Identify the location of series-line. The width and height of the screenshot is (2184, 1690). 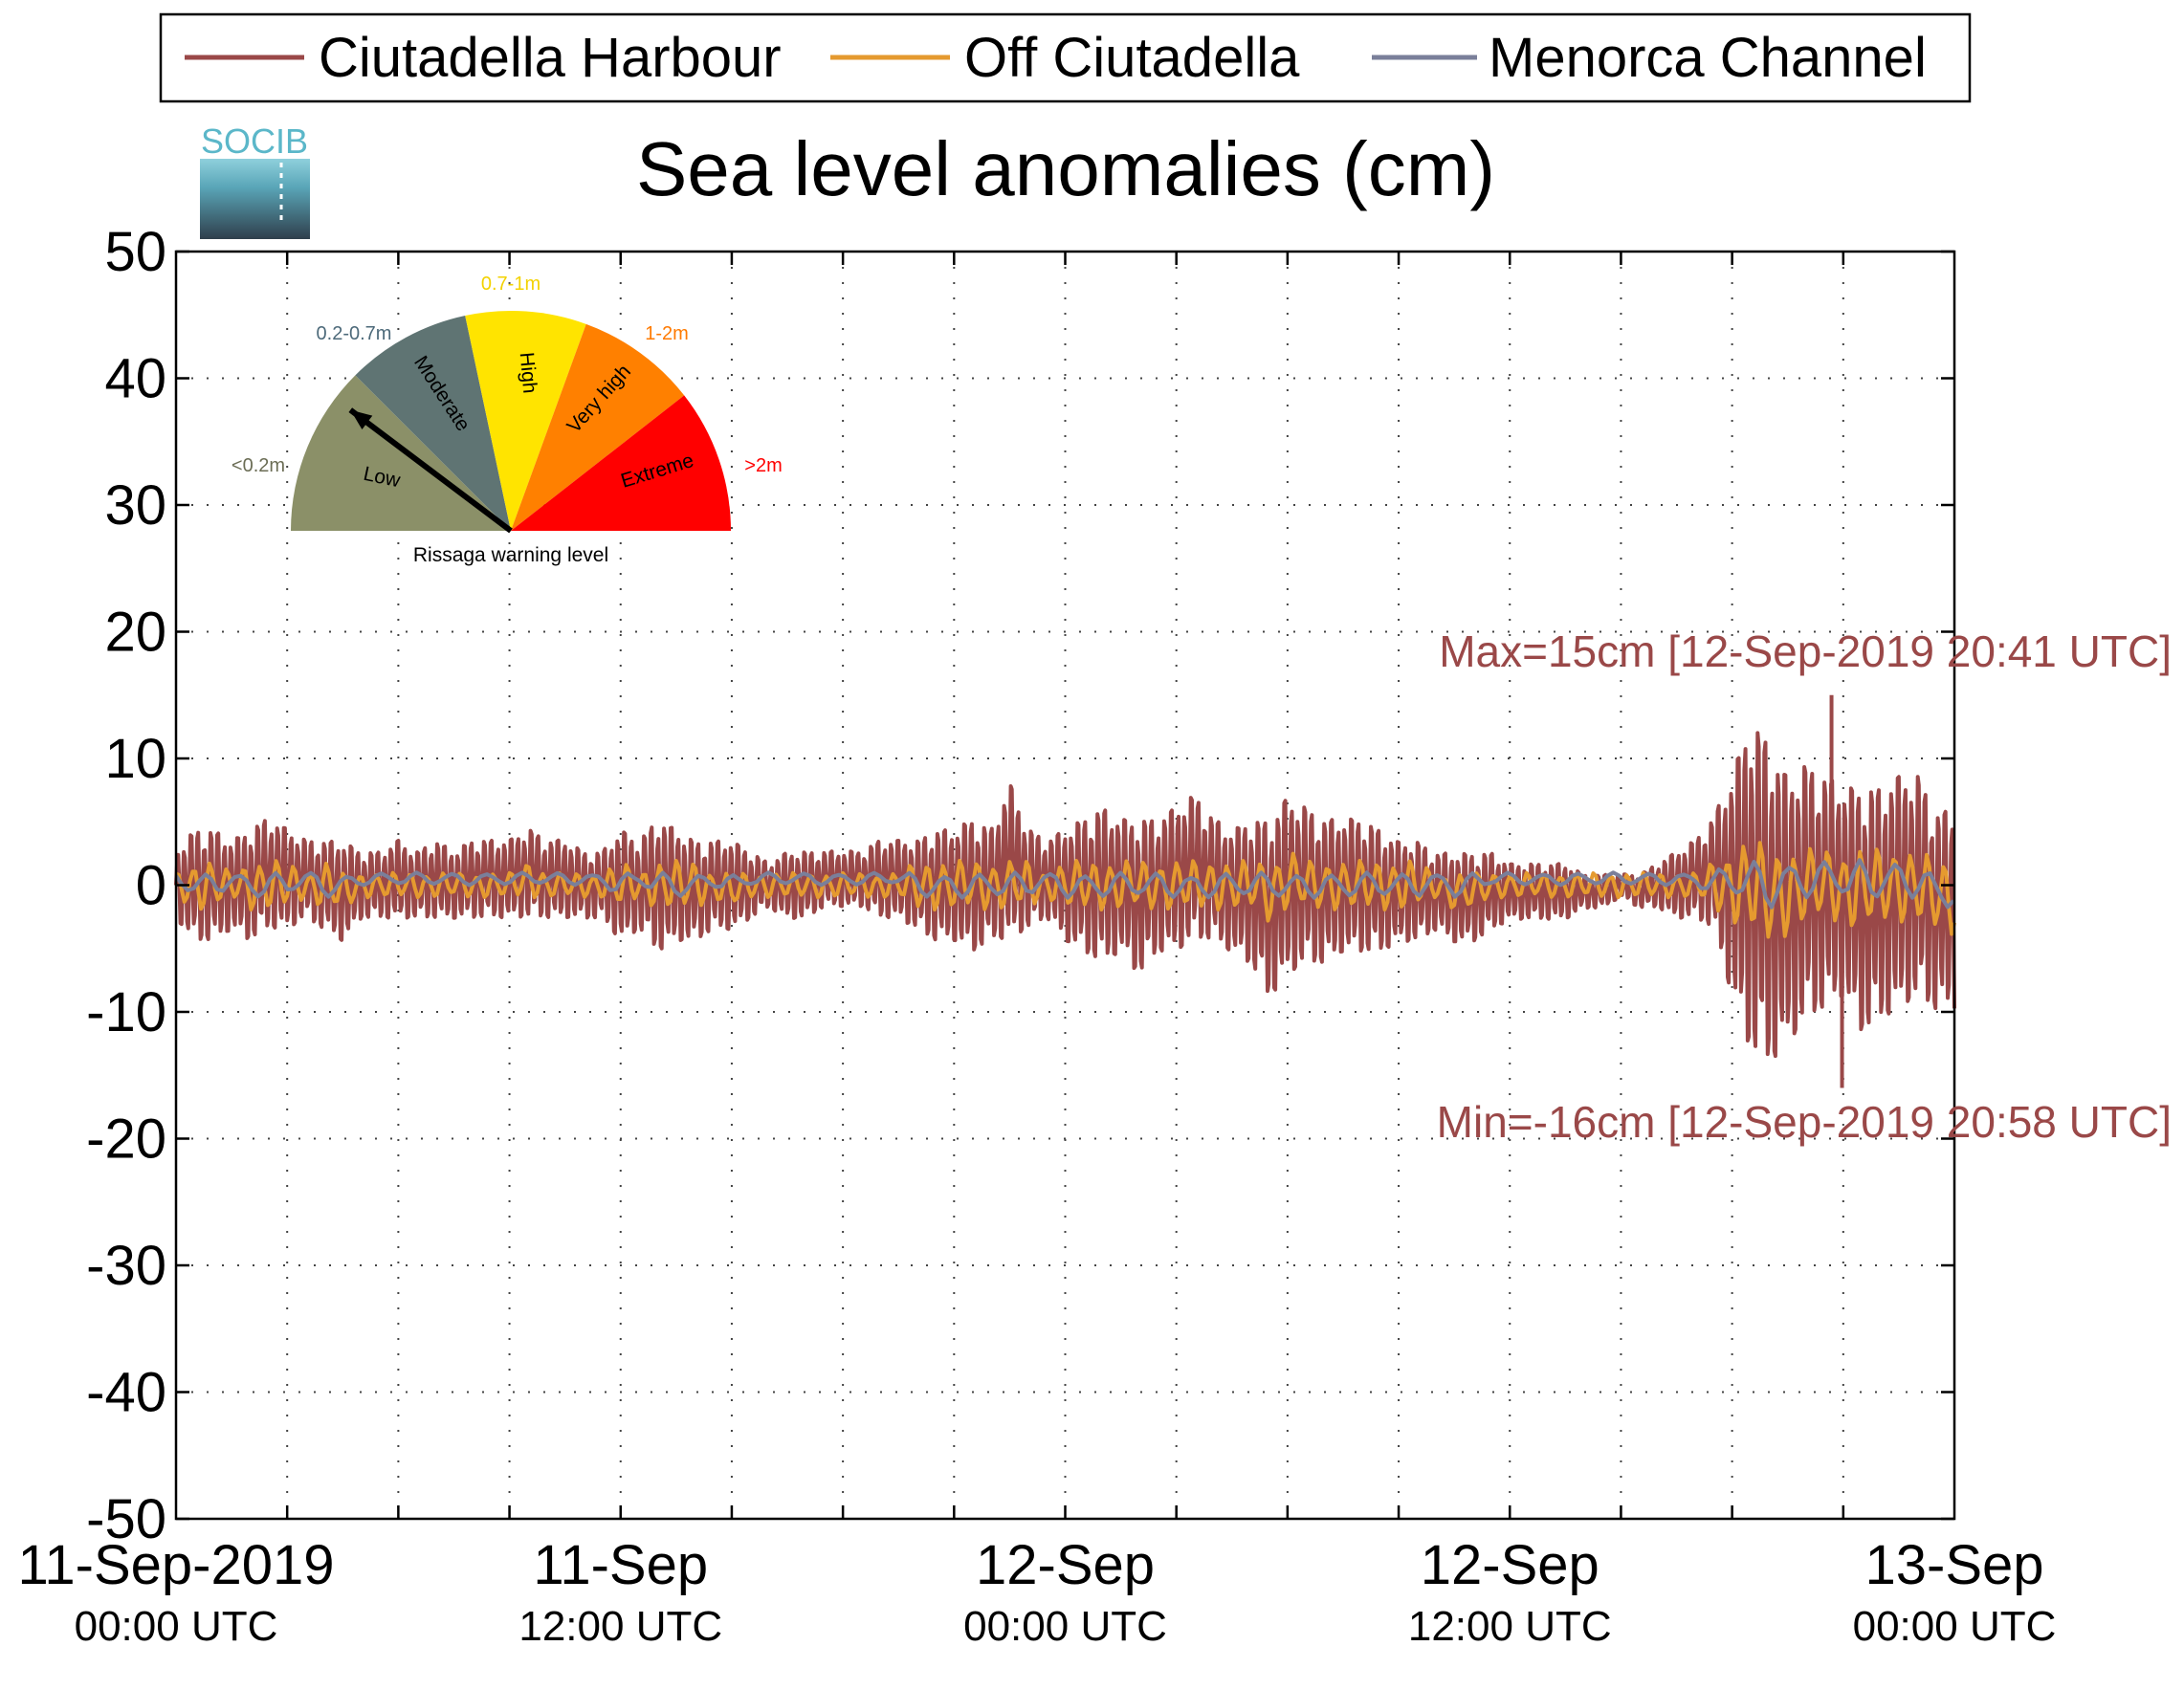
(1065, 884).